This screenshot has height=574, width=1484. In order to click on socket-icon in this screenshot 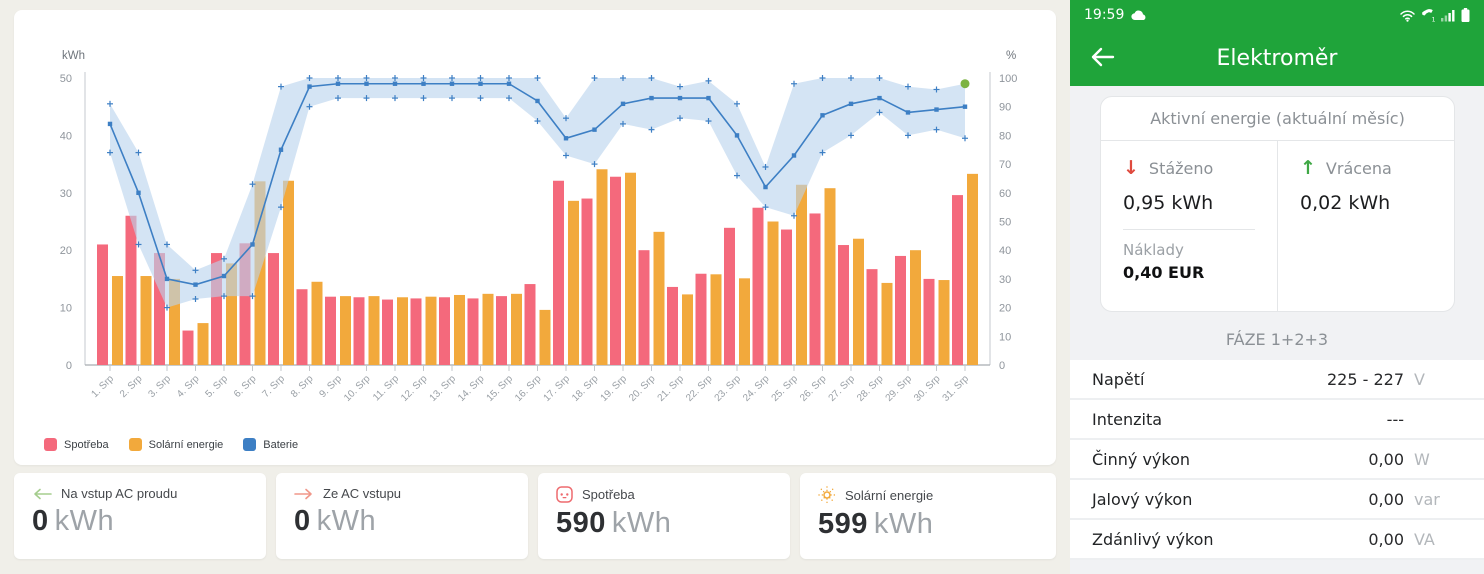, I will do `click(564, 494)`.